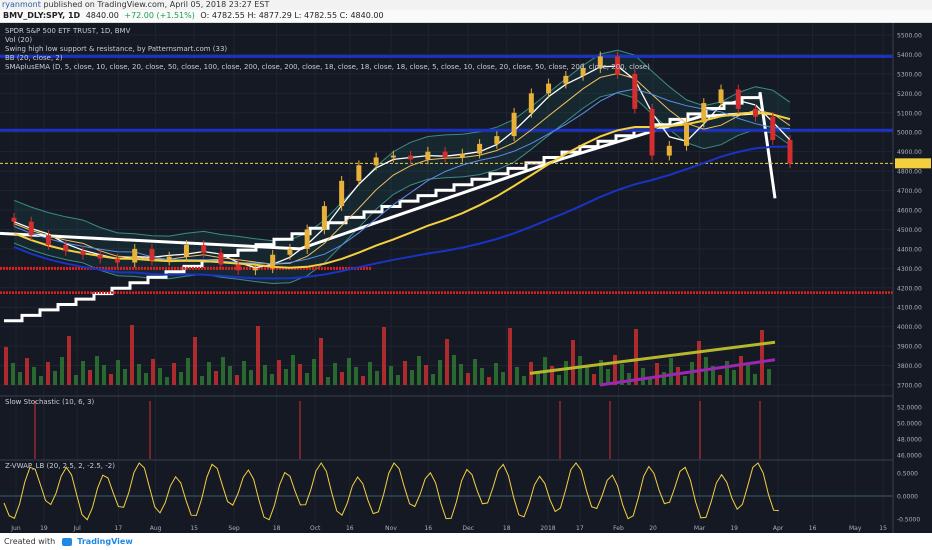 Image resolution: width=932 pixels, height=550 pixels. Describe the element at coordinates (42, 15) in the screenshot. I see `symbol-label: BMV_DLY:SPY, 1D` at that location.